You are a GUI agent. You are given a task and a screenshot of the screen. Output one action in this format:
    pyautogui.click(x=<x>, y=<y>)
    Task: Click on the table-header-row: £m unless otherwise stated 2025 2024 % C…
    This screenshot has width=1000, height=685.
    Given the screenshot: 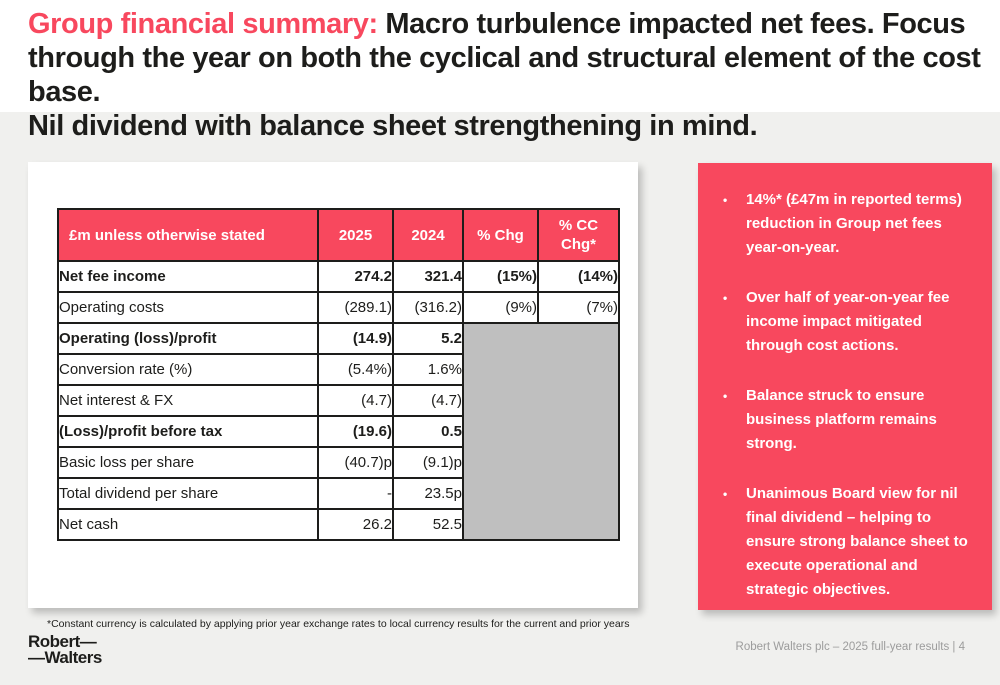 What is the action you would take?
    pyautogui.click(x=338, y=235)
    